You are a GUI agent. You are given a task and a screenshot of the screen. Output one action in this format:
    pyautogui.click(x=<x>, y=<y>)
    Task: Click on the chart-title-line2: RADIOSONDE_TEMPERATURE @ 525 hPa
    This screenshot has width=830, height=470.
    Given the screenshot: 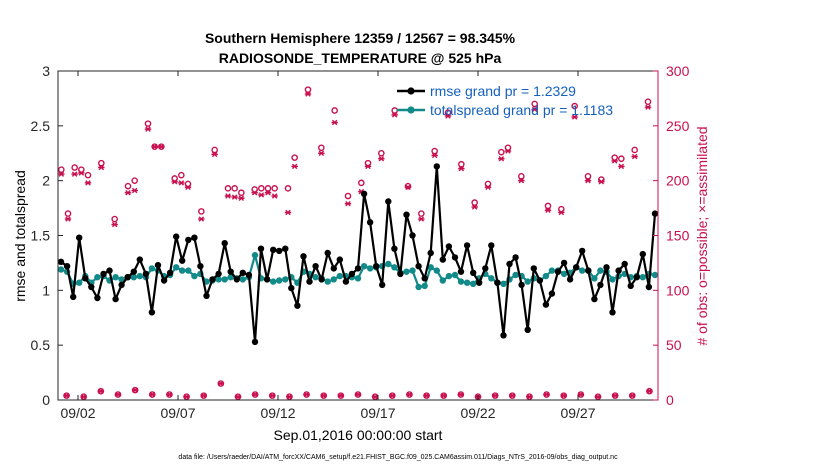 What is the action you would take?
    pyautogui.click(x=360, y=58)
    